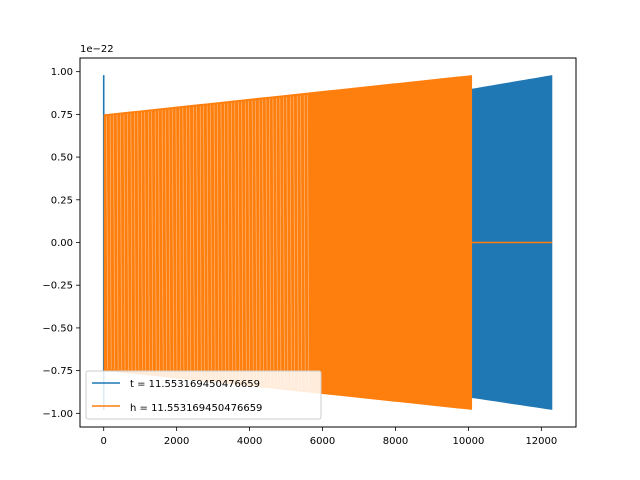 Image resolution: width=640 pixels, height=480 pixels. Describe the element at coordinates (196, 408) in the screenshot. I see `legend-label-h: h = 11.553169450476659` at that location.